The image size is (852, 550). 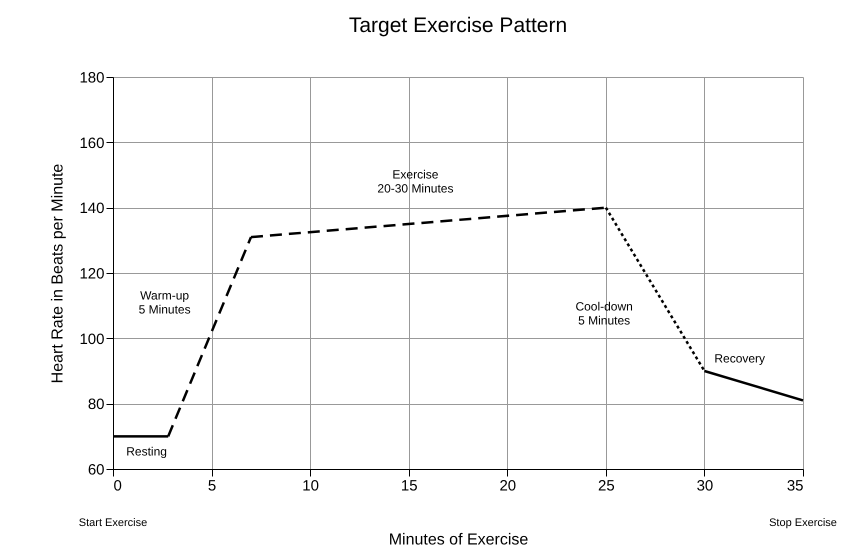 What do you see at coordinates (507, 486) in the screenshot?
I see `x-tick-label: 20` at bounding box center [507, 486].